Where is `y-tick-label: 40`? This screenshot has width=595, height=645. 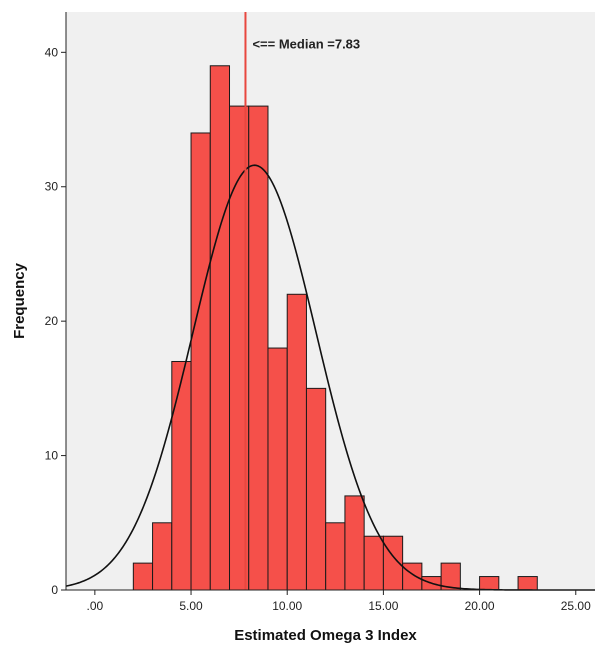
y-tick-label: 40 is located at coordinates (52, 52).